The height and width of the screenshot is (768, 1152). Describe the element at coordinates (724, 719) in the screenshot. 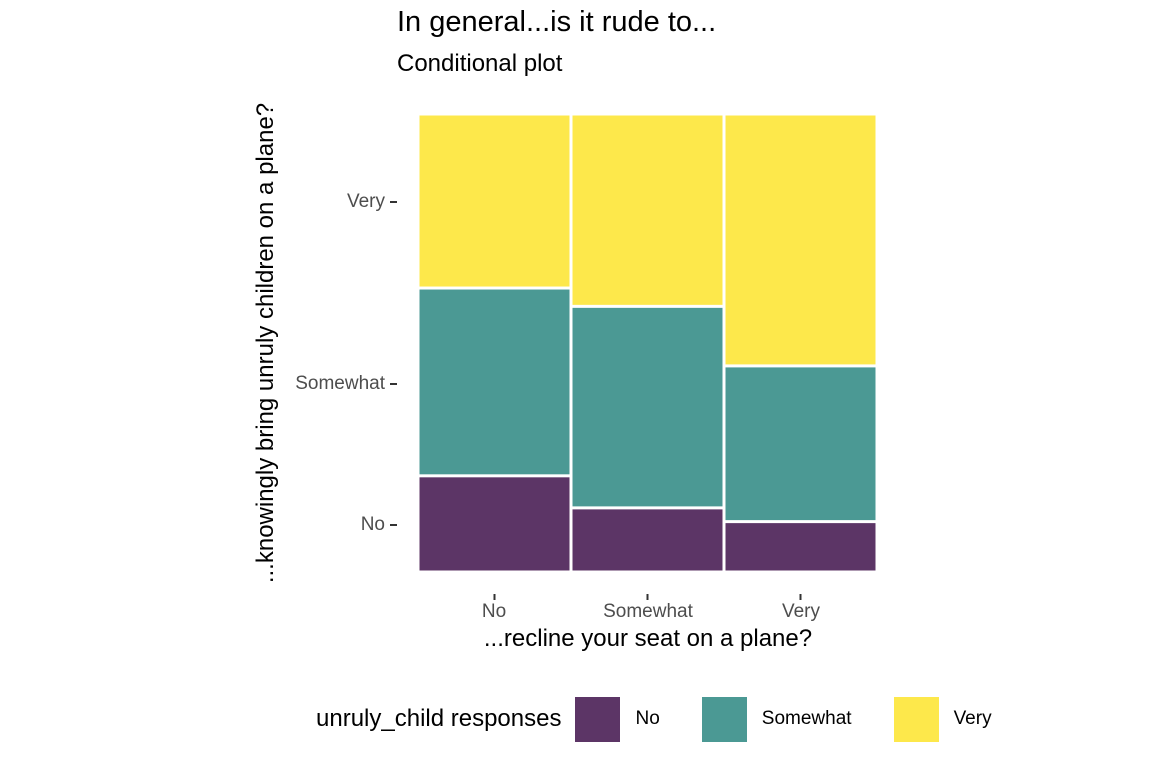

I see `legend-key-somewhat` at that location.